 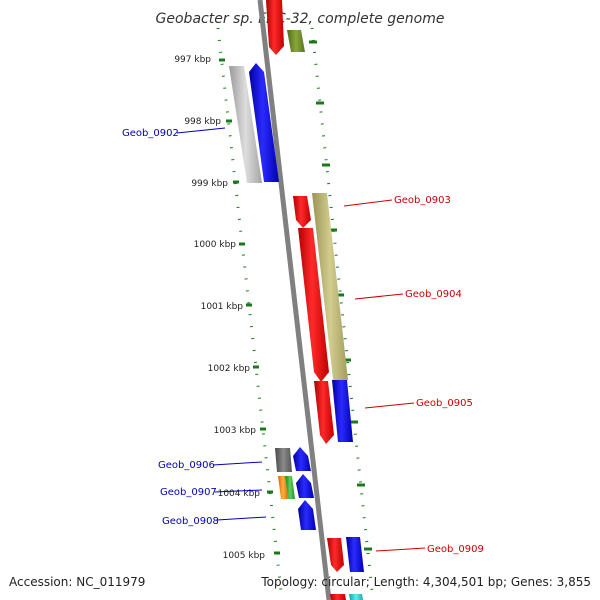 What do you see at coordinates (338, 597) in the screenshot?
I see `gene-arrow-red-bottom` at bounding box center [338, 597].